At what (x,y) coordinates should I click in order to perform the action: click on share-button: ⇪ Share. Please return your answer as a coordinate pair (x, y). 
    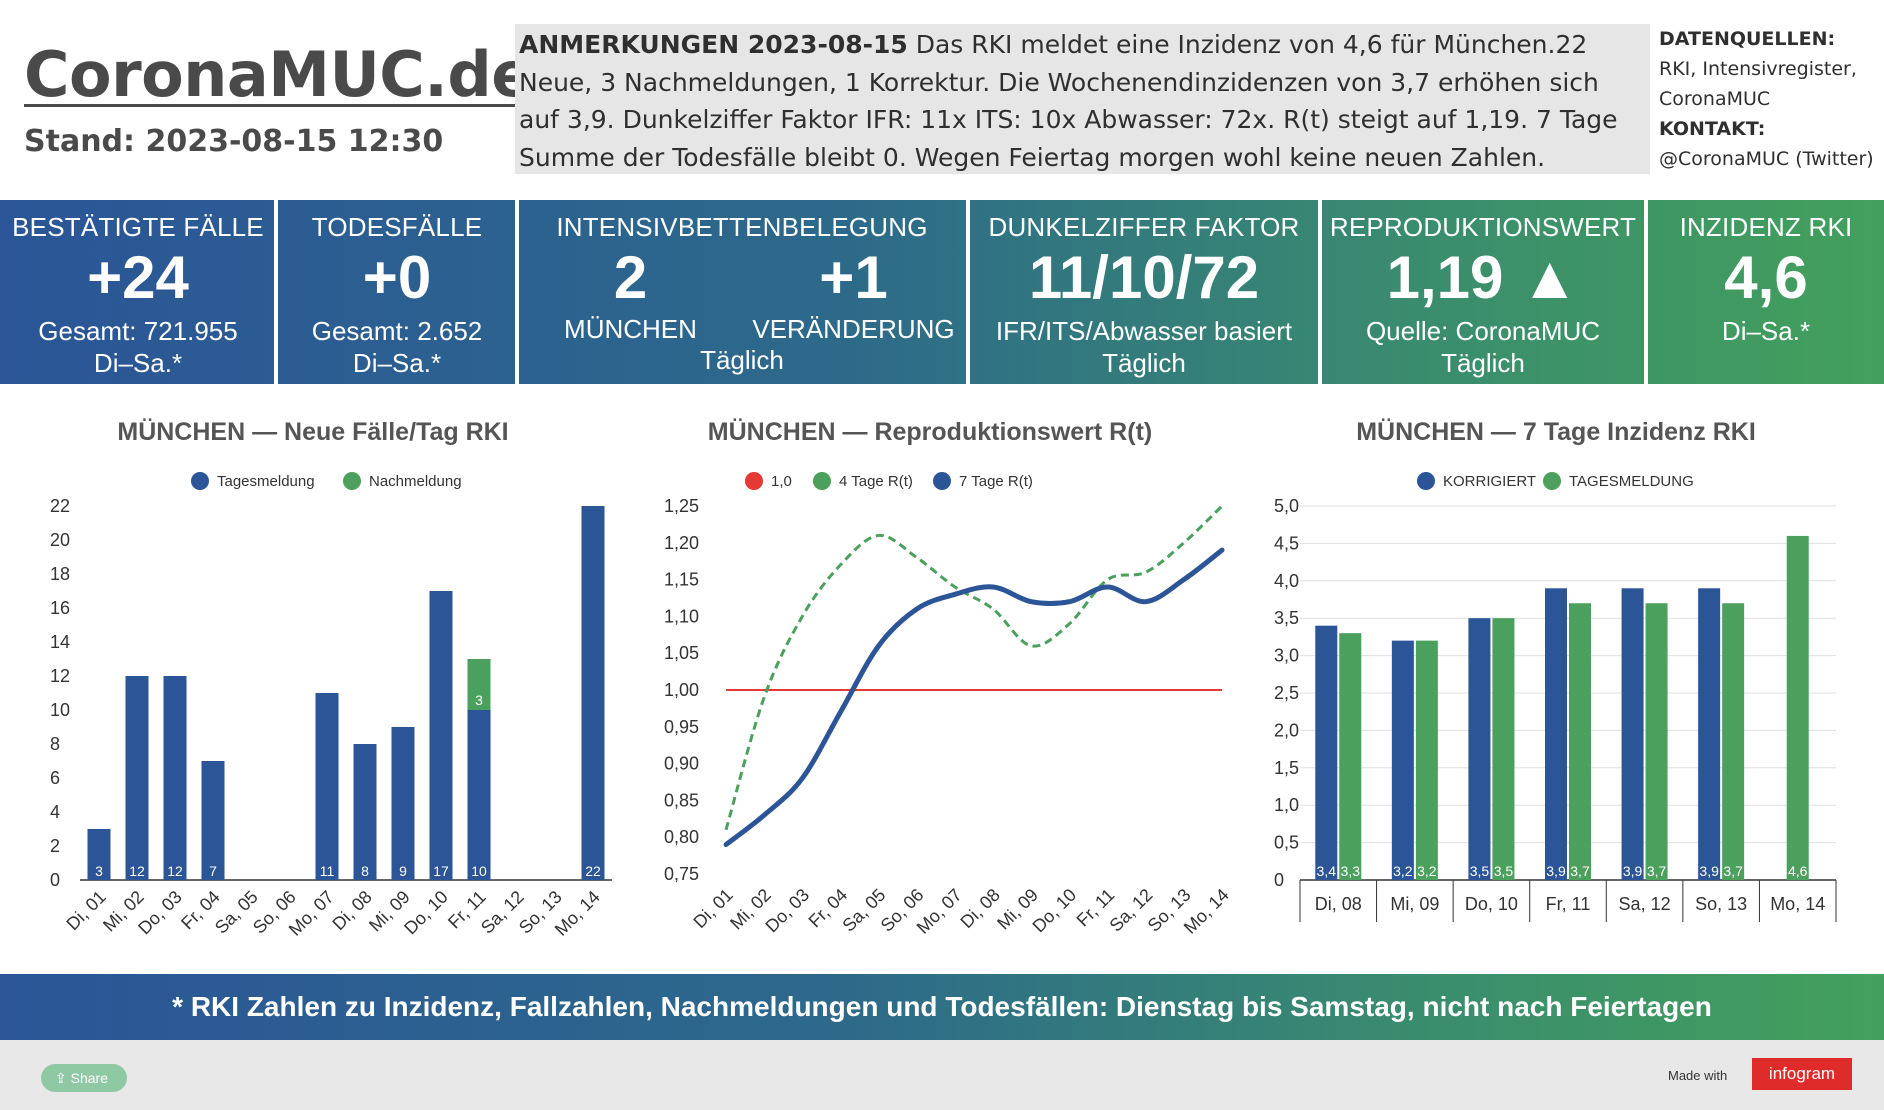
    Looking at the image, I should click on (84, 1078).